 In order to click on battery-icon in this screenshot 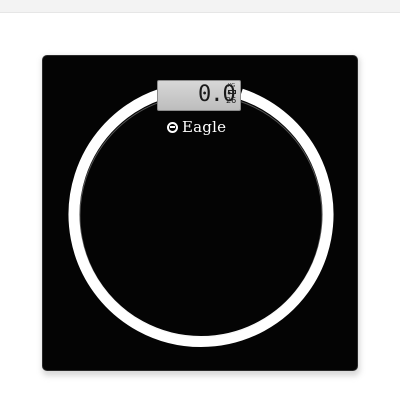, I will do `click(232, 92)`.